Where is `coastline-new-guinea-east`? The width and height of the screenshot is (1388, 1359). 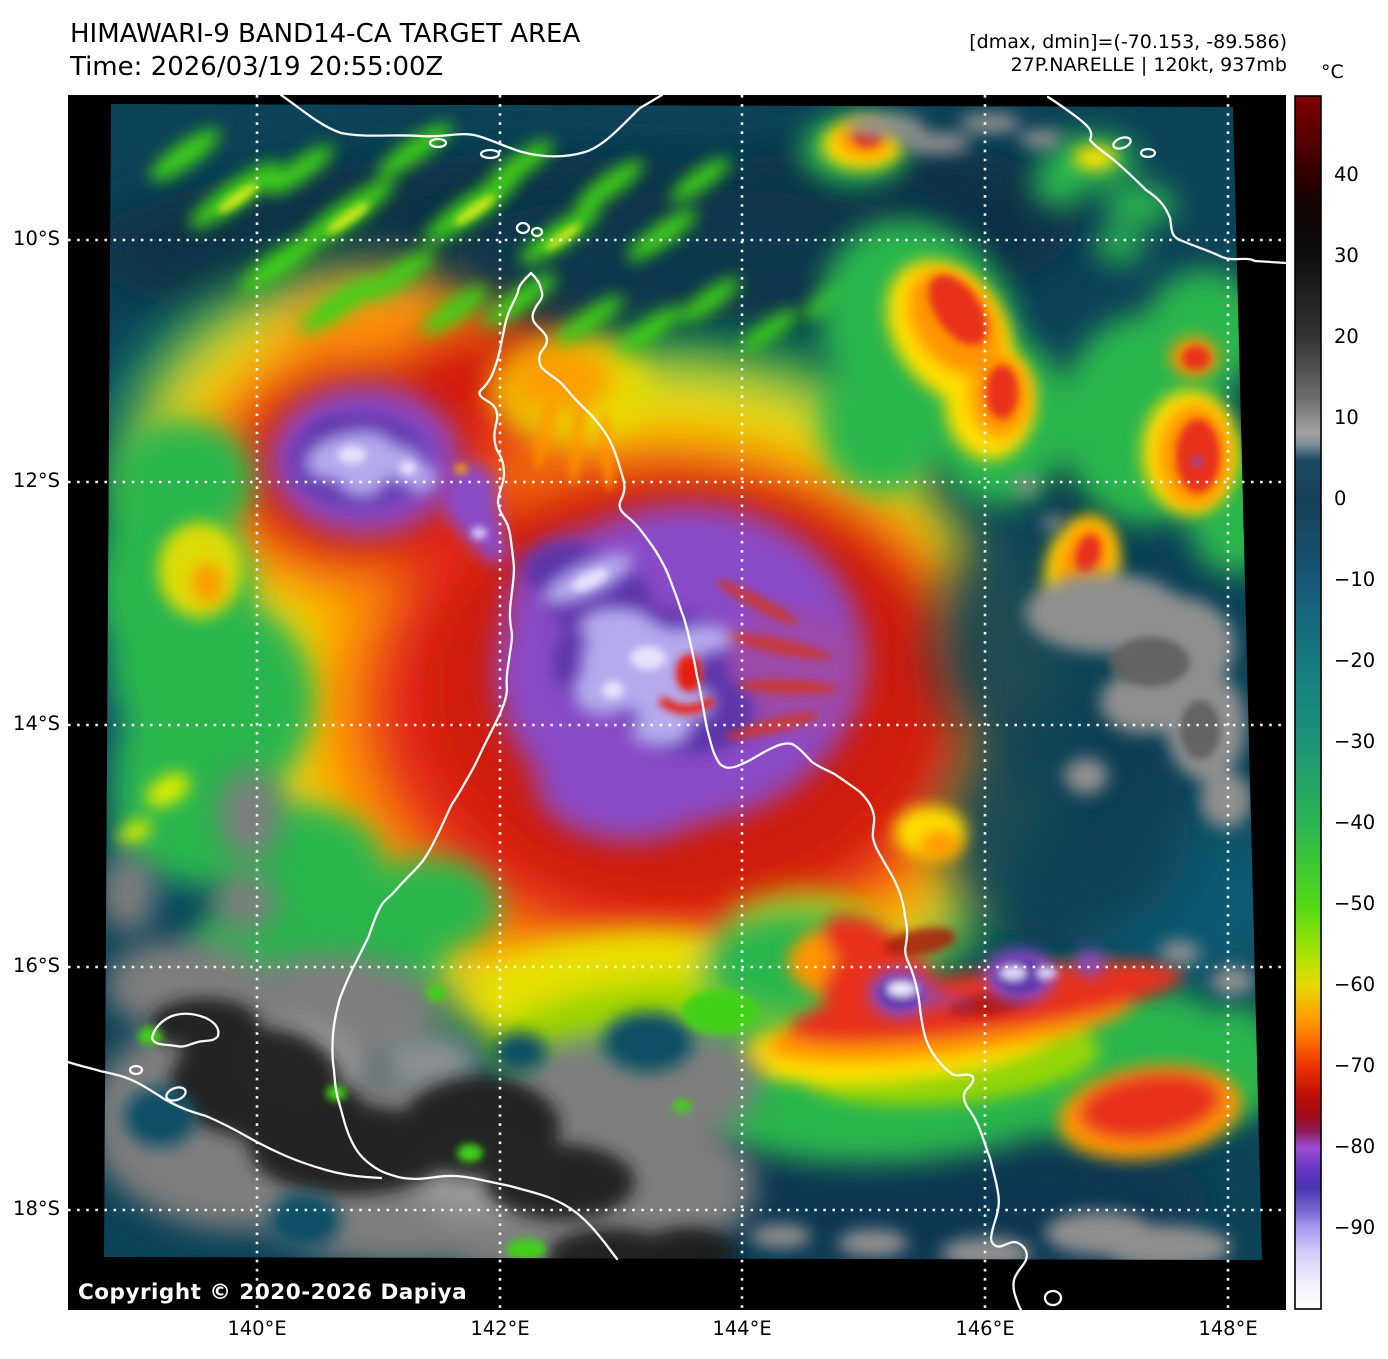 coastline-new-guinea-east is located at coordinates (1166, 180).